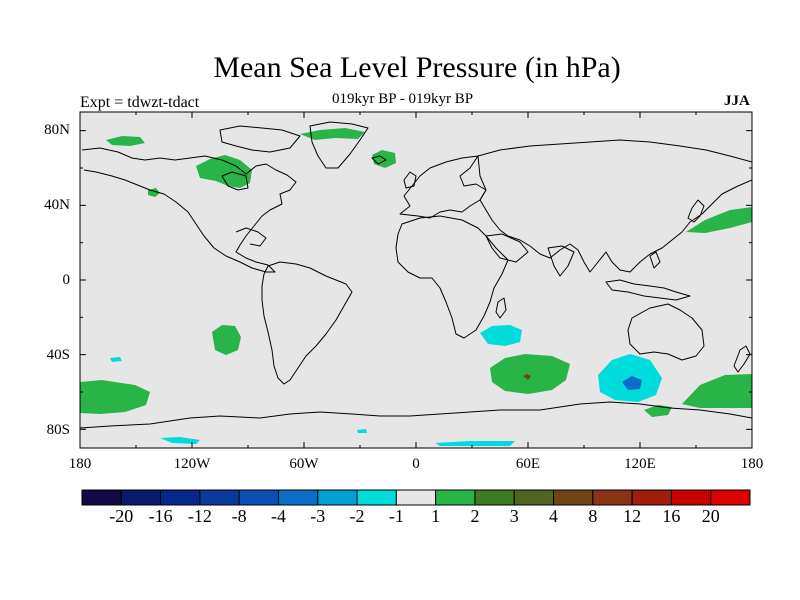 The height and width of the screenshot is (600, 800). Describe the element at coordinates (362, 431) in the screenshot. I see `anomaly-antarctic-atlantic` at that location.